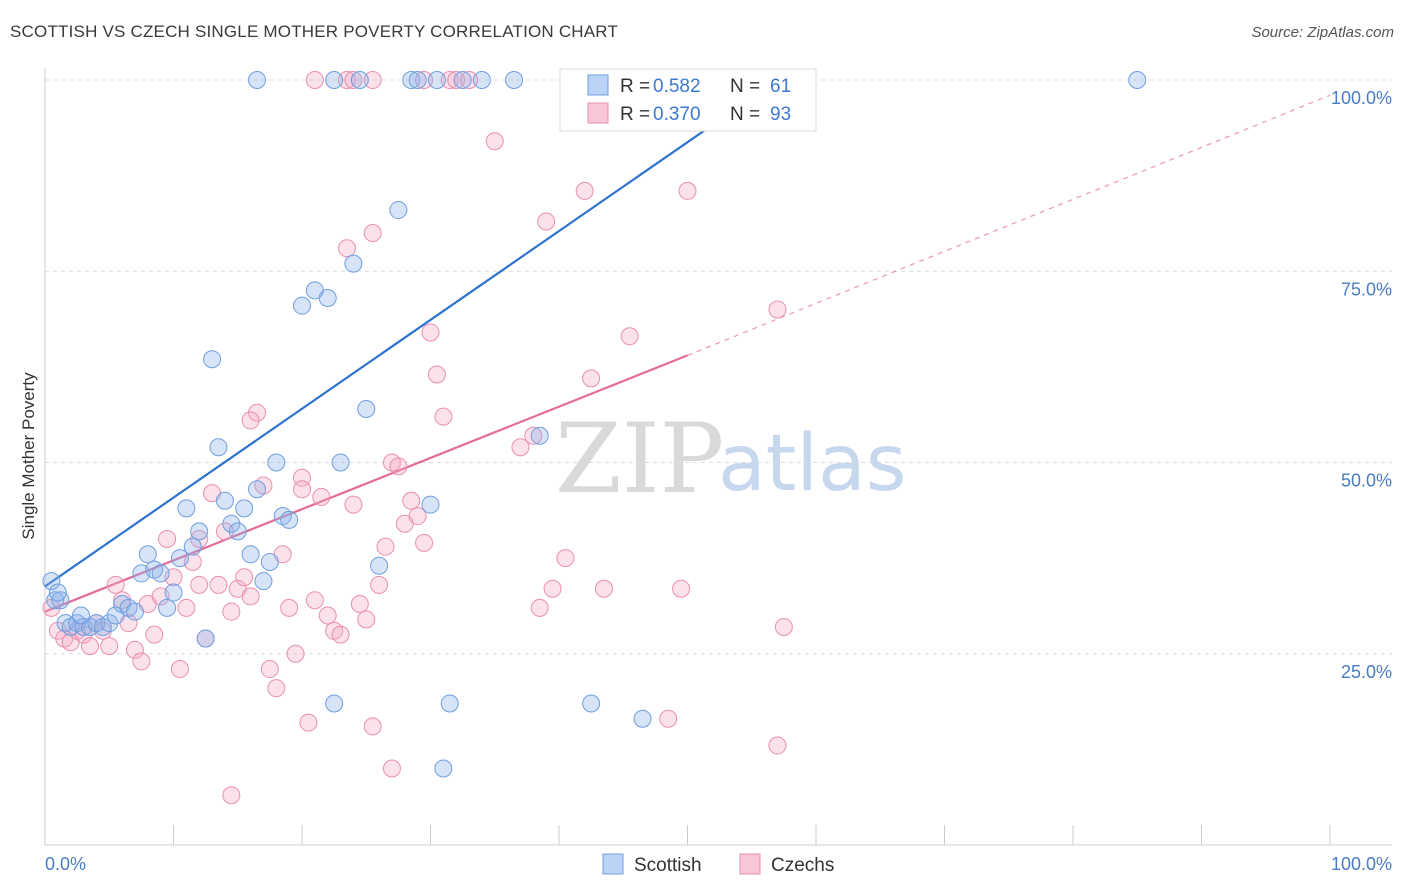 The height and width of the screenshot is (892, 1406). What do you see at coordinates (718, 864) in the screenshot?
I see `series-legend: Scottish Czechs` at bounding box center [718, 864].